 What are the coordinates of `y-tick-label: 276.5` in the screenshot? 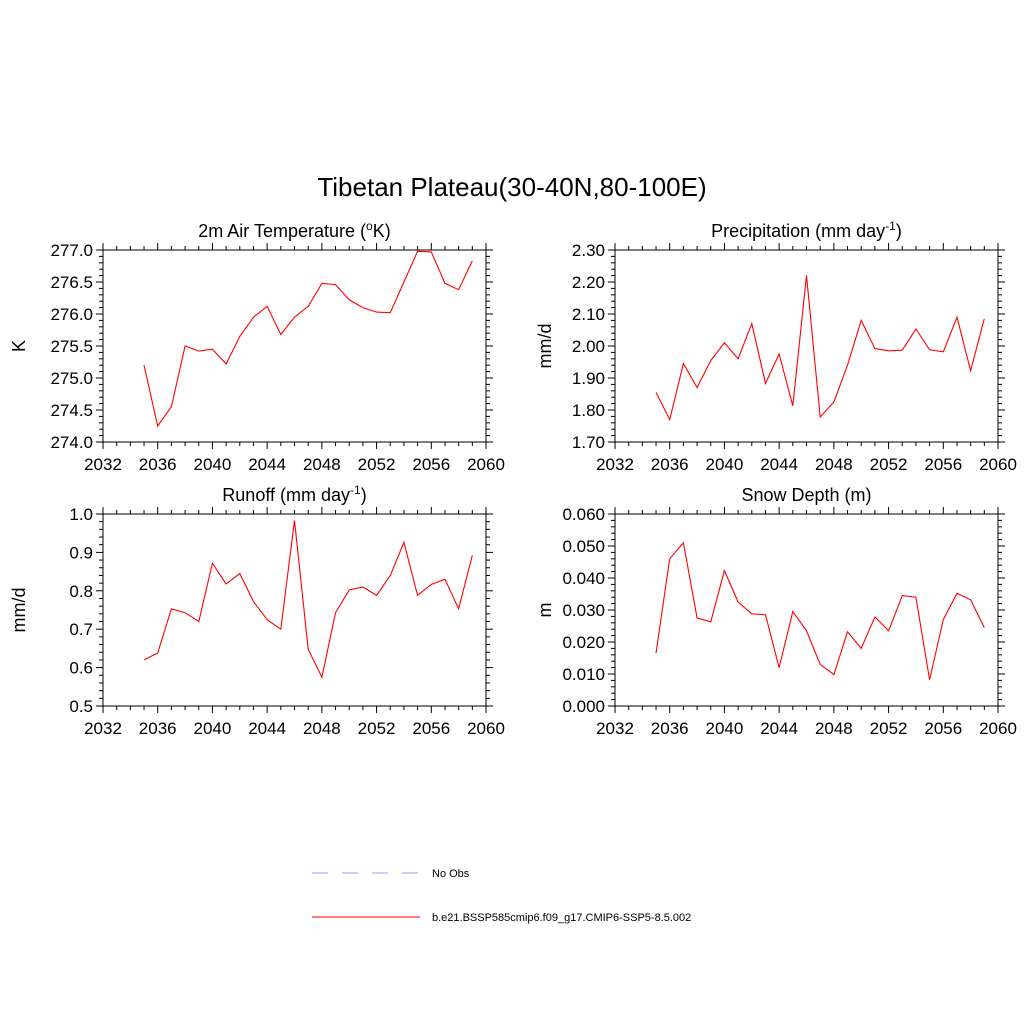 It's located at (71, 282).